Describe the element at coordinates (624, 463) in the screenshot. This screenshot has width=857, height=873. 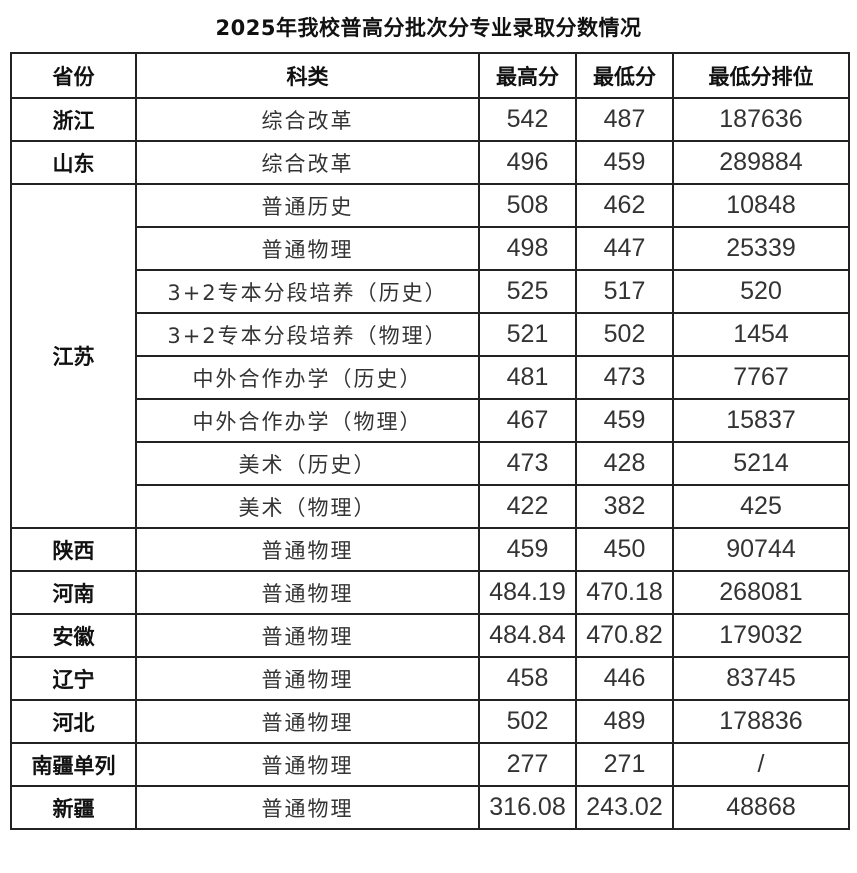
I see `min-score-cell: 428` at that location.